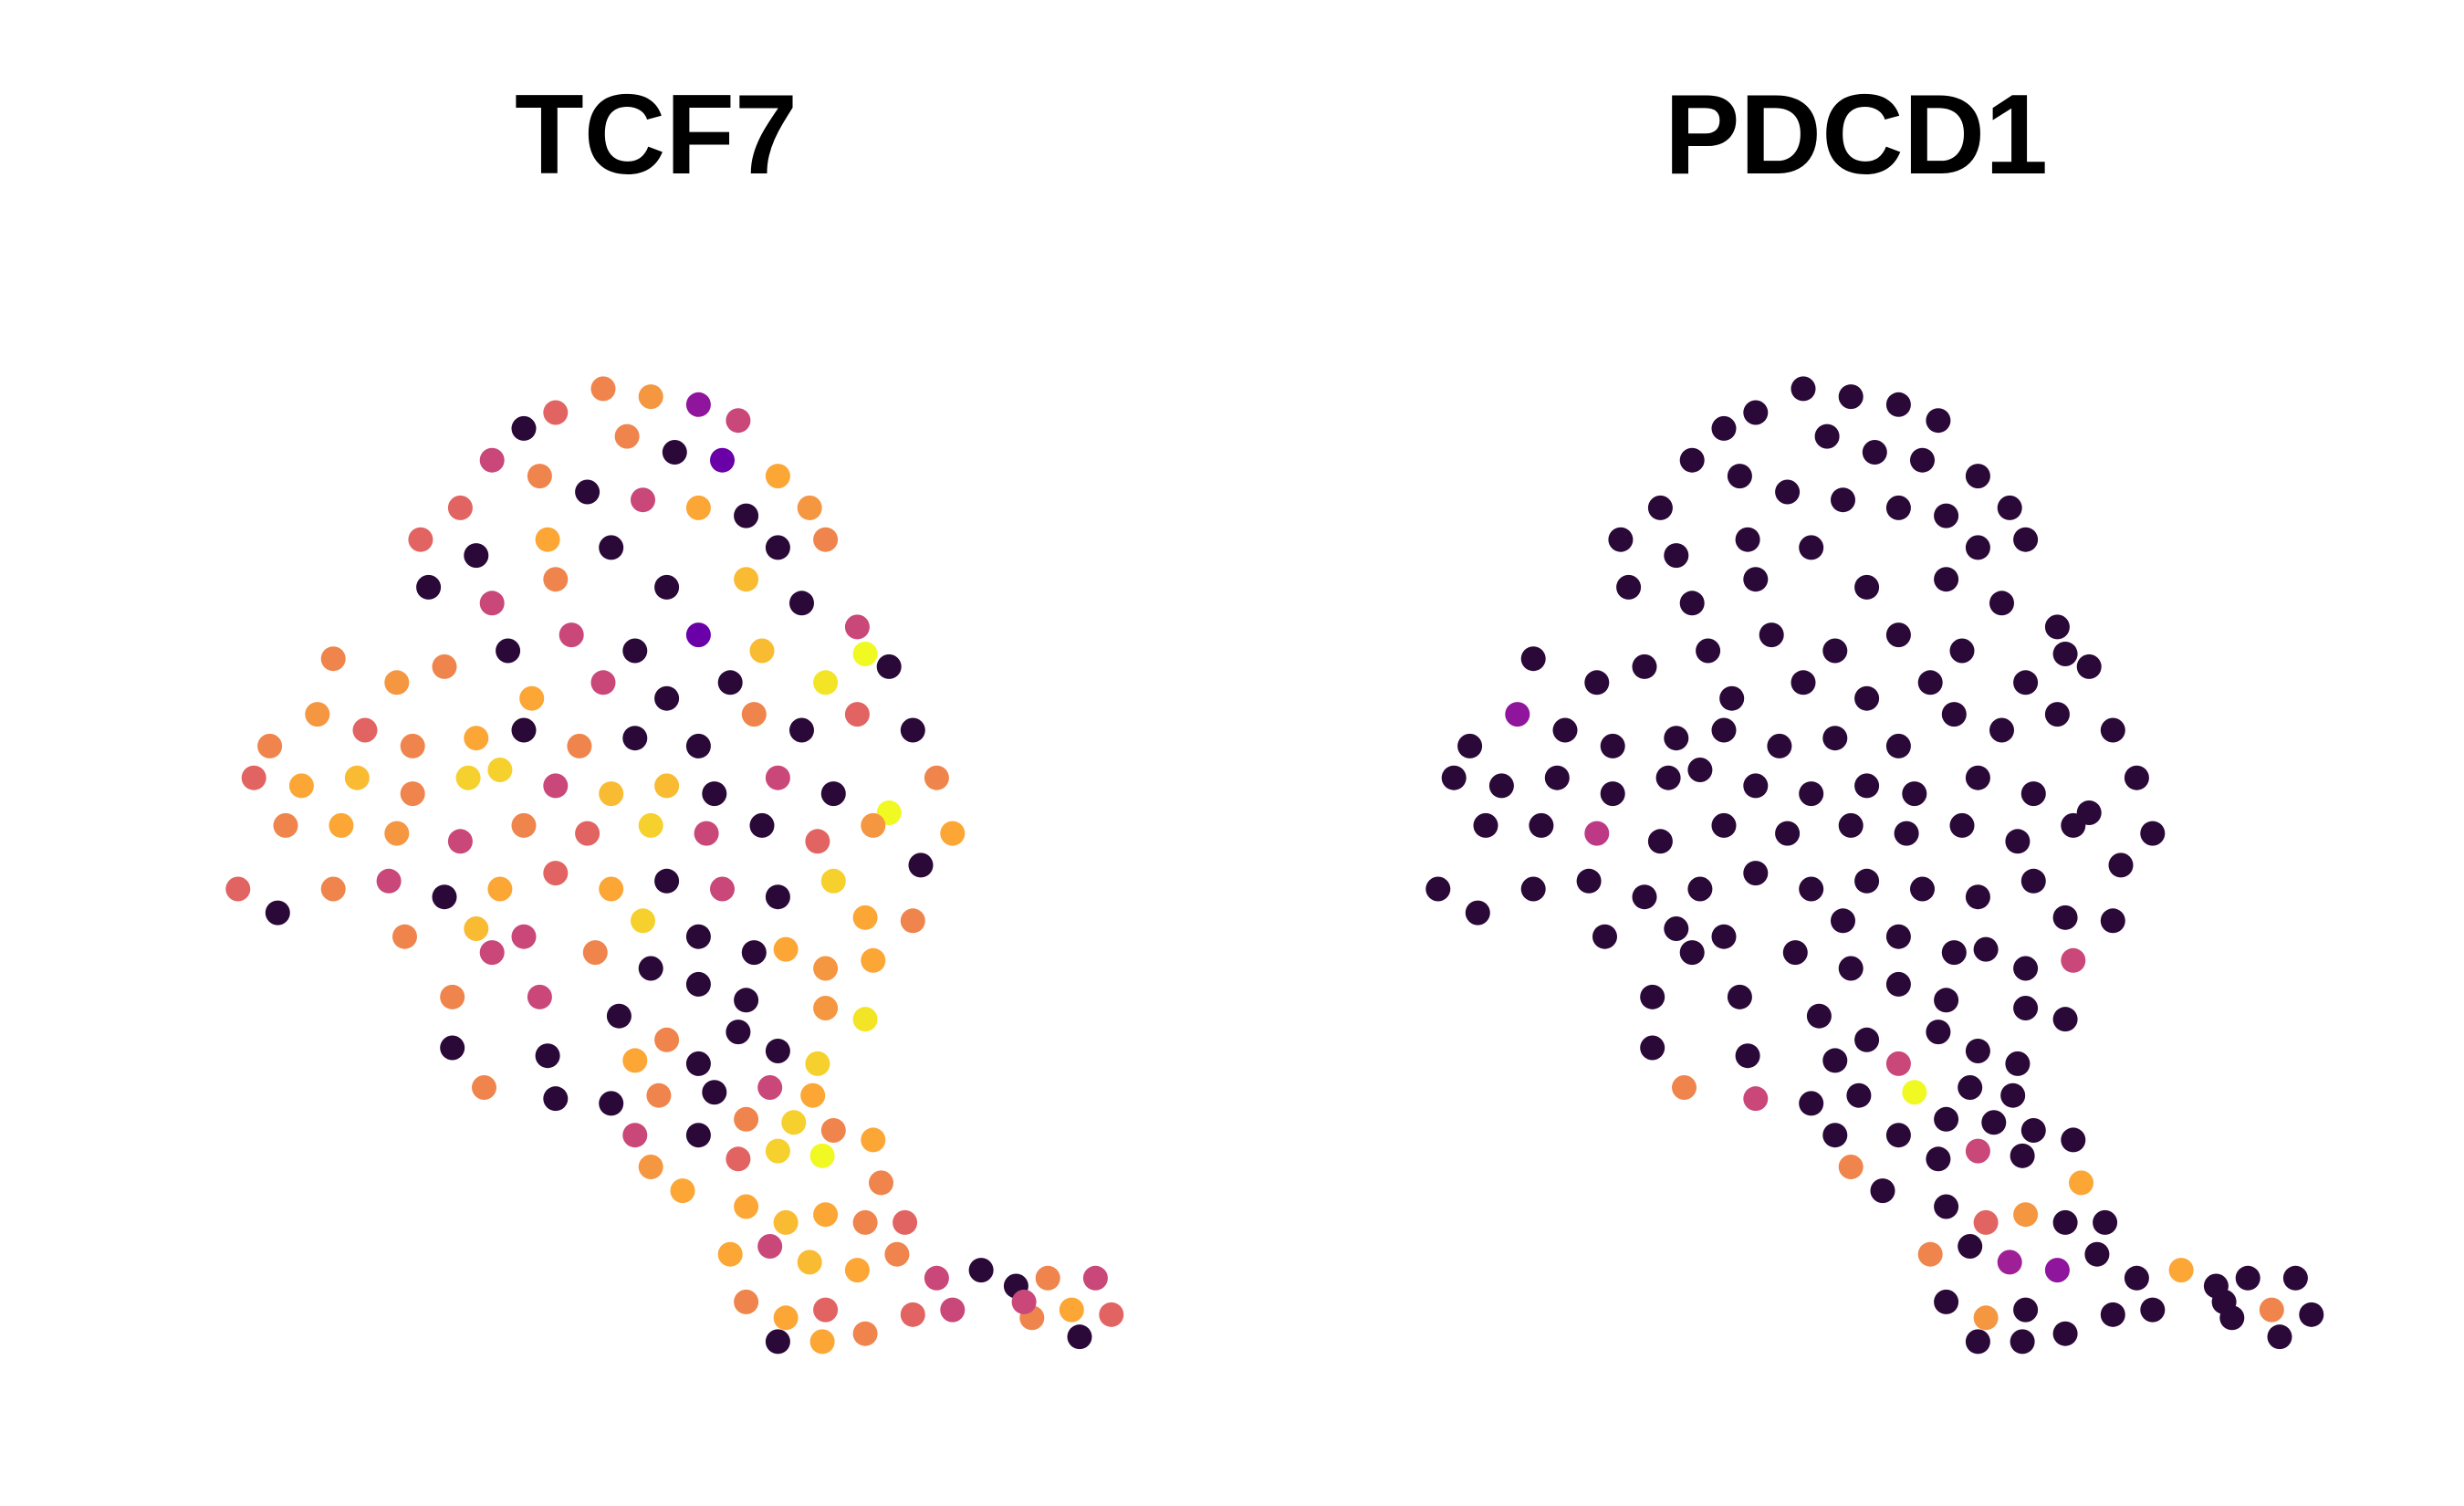  Describe the element at coordinates (1856, 135) in the screenshot. I see `panel-title: PDCD1` at that location.